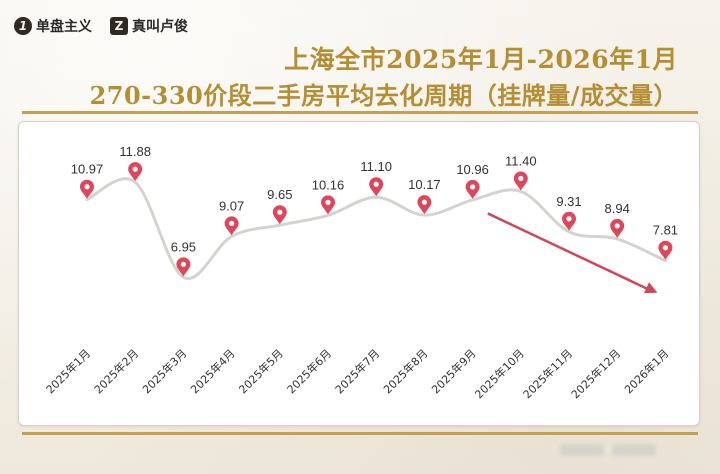 This screenshot has height=474, width=720. Describe the element at coordinates (231, 205) in the screenshot. I see `data-label: 9.07` at that location.